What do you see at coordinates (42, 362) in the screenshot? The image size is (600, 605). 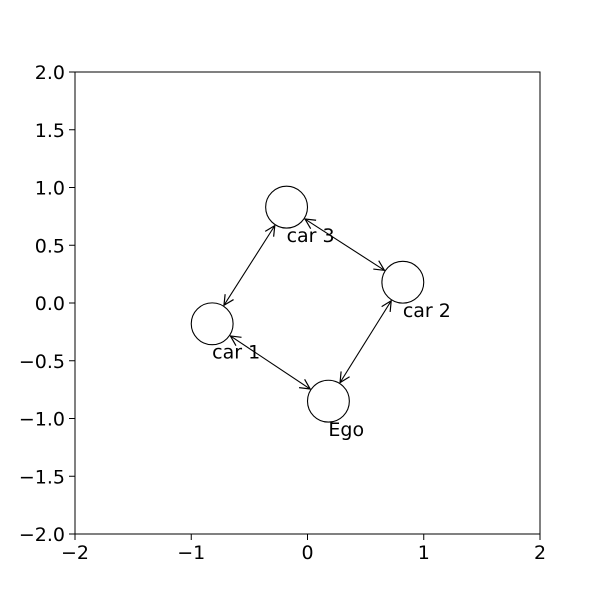 I see `y-tick-label: −0.5` at bounding box center [42, 362].